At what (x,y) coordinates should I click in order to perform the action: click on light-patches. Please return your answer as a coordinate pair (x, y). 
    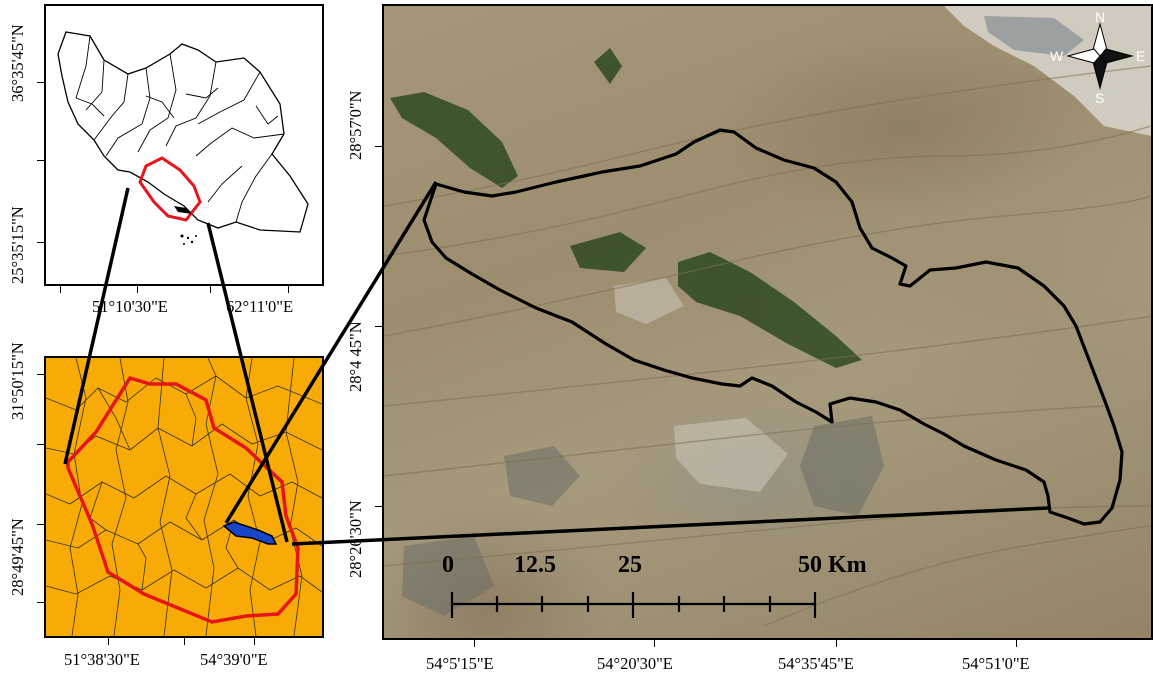
    Looking at the image, I should click on (701, 385).